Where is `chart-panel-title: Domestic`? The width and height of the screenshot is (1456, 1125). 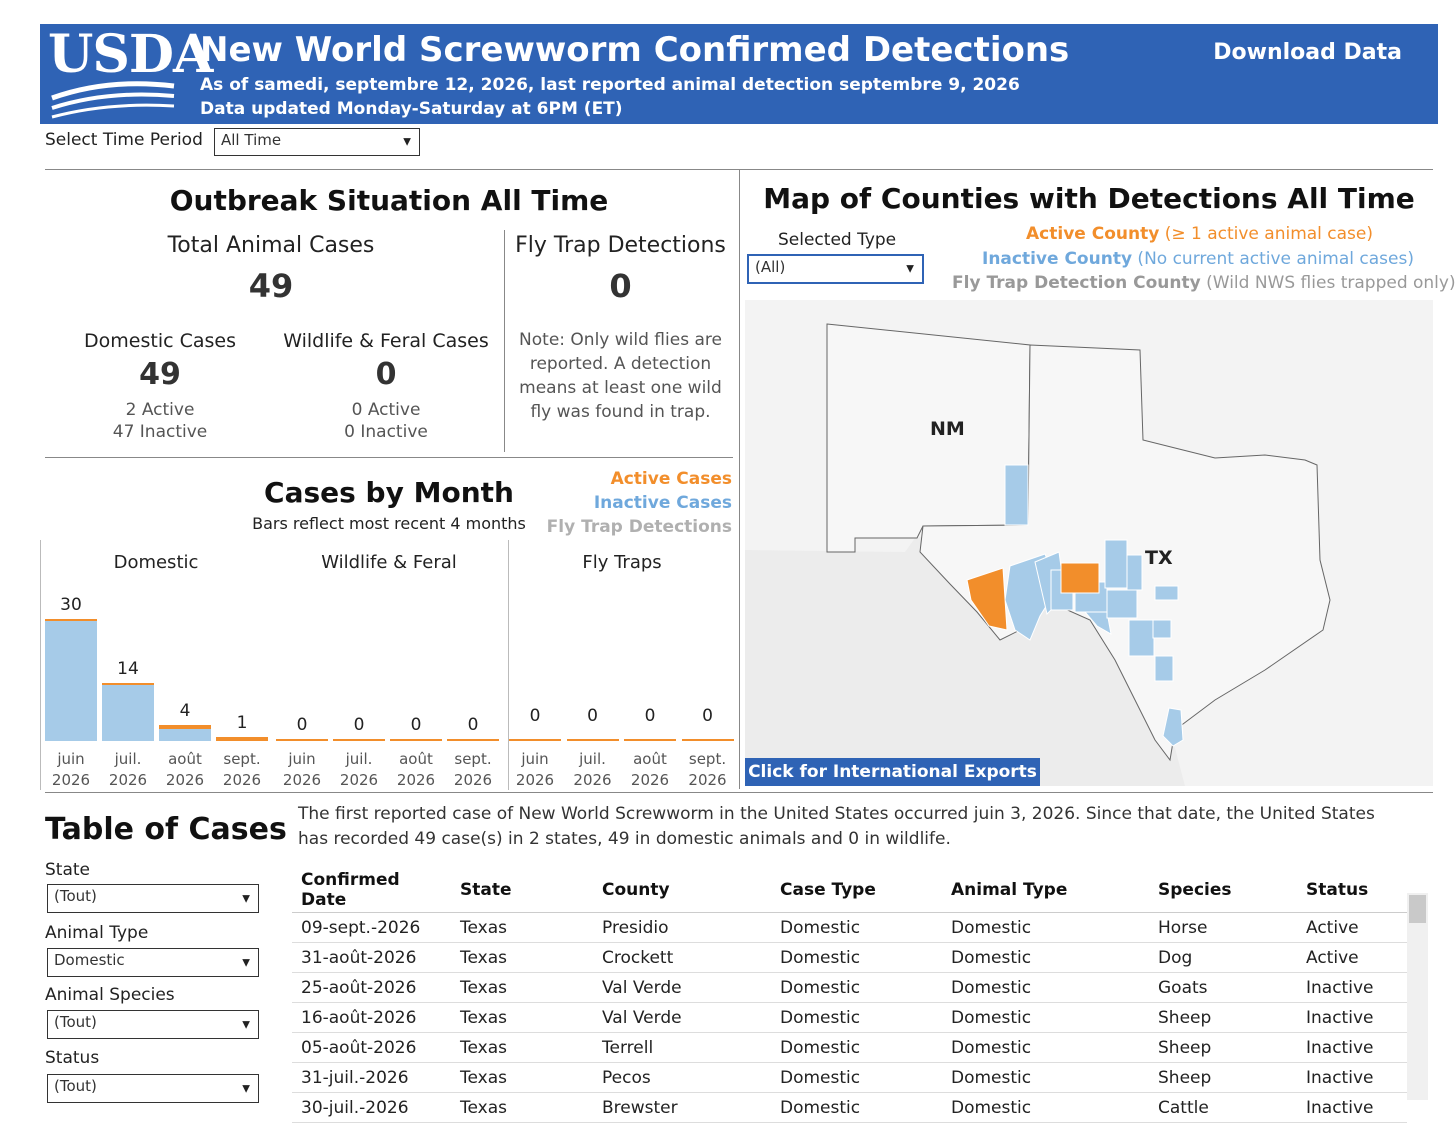
chart-panel-title: Domestic is located at coordinates (156, 562).